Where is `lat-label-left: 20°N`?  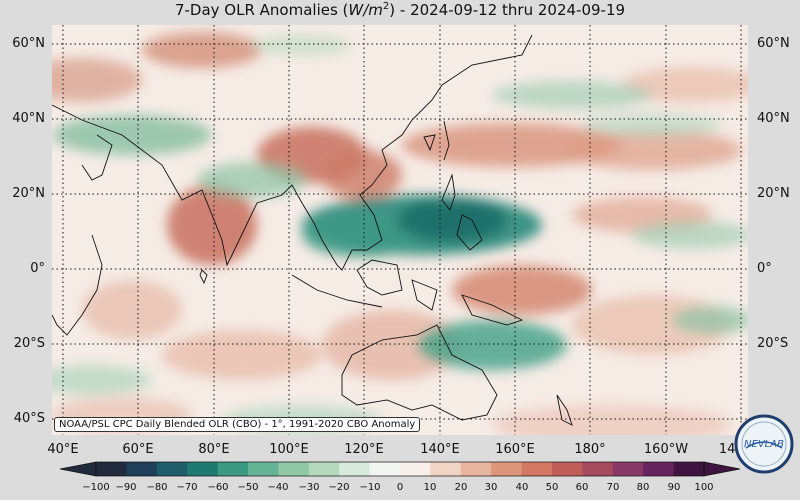 lat-label-left: 20°N is located at coordinates (28, 193).